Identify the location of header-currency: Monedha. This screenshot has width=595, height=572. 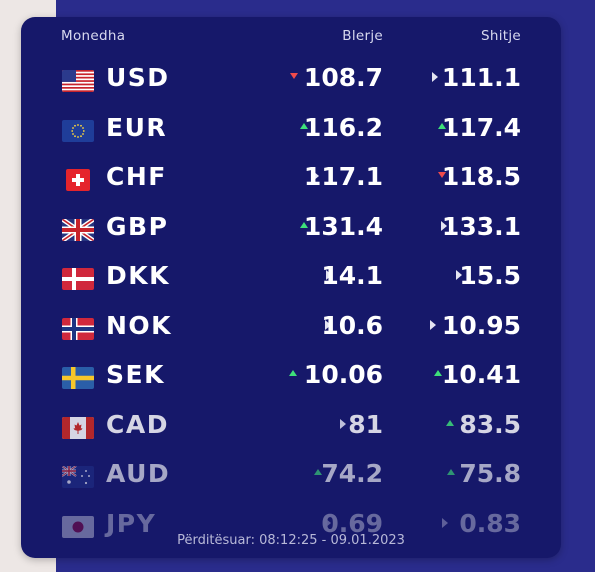
(93, 36).